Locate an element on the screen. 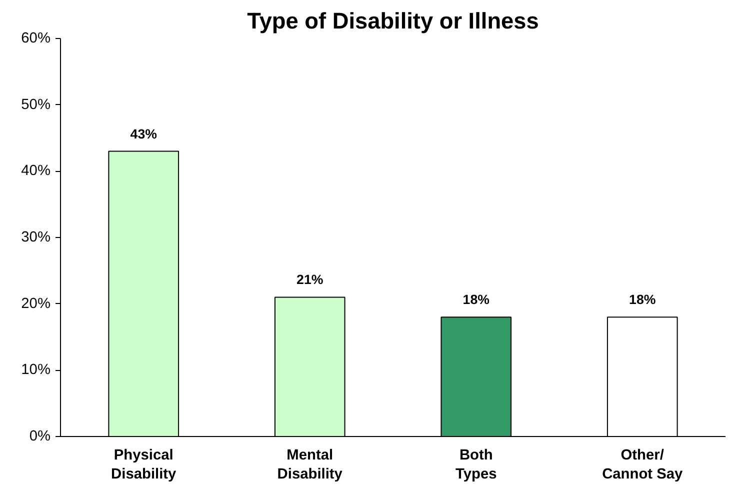 The width and height of the screenshot is (755, 485). y-tick-label: 30% is located at coordinates (36, 238).